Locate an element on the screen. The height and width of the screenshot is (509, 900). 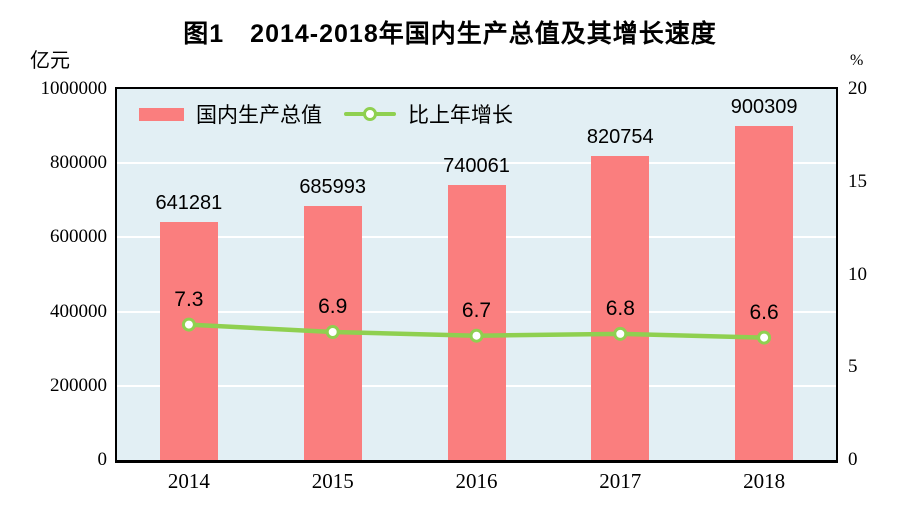
gridline is located at coordinates (476, 163).